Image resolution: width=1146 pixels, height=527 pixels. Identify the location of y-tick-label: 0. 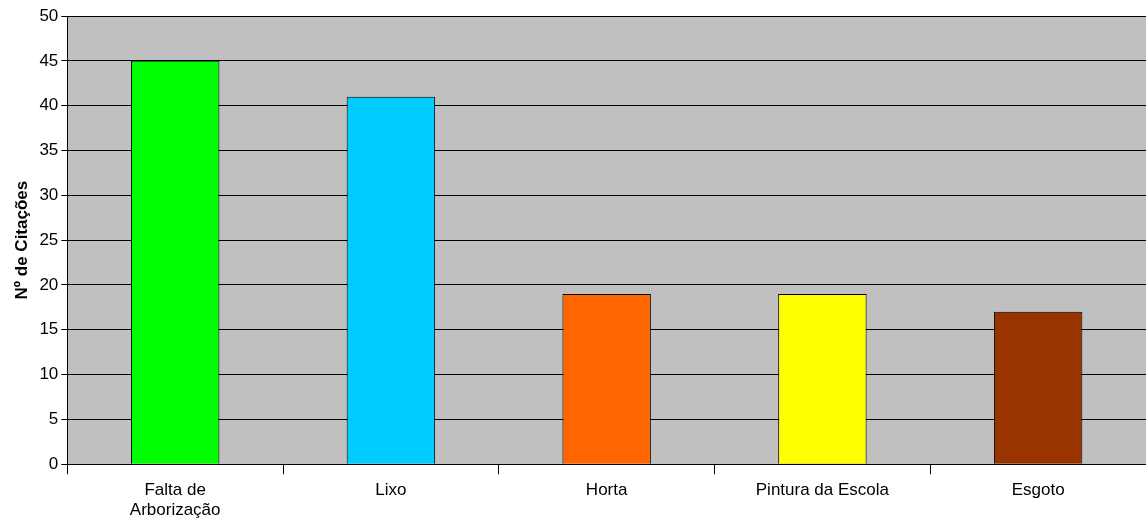
(53, 463).